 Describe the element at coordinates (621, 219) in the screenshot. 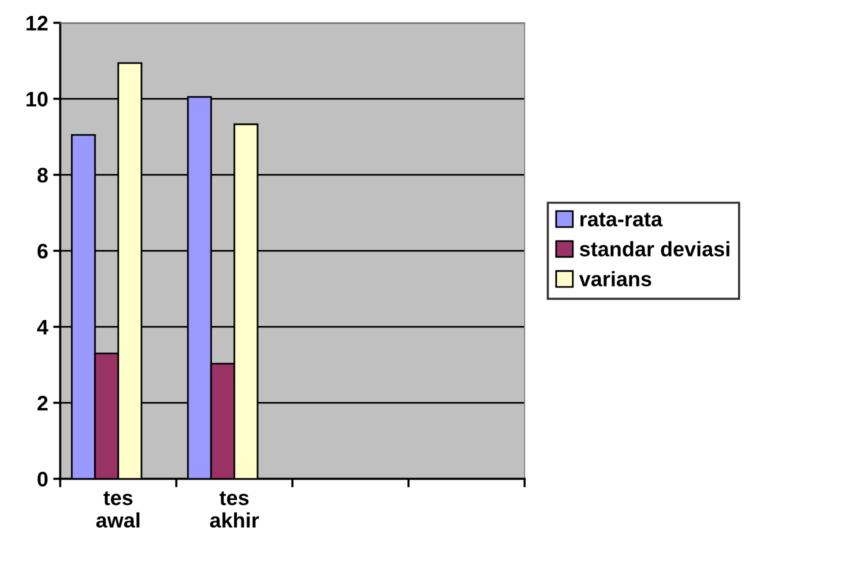

I see `legend-label: rata-rata` at that location.